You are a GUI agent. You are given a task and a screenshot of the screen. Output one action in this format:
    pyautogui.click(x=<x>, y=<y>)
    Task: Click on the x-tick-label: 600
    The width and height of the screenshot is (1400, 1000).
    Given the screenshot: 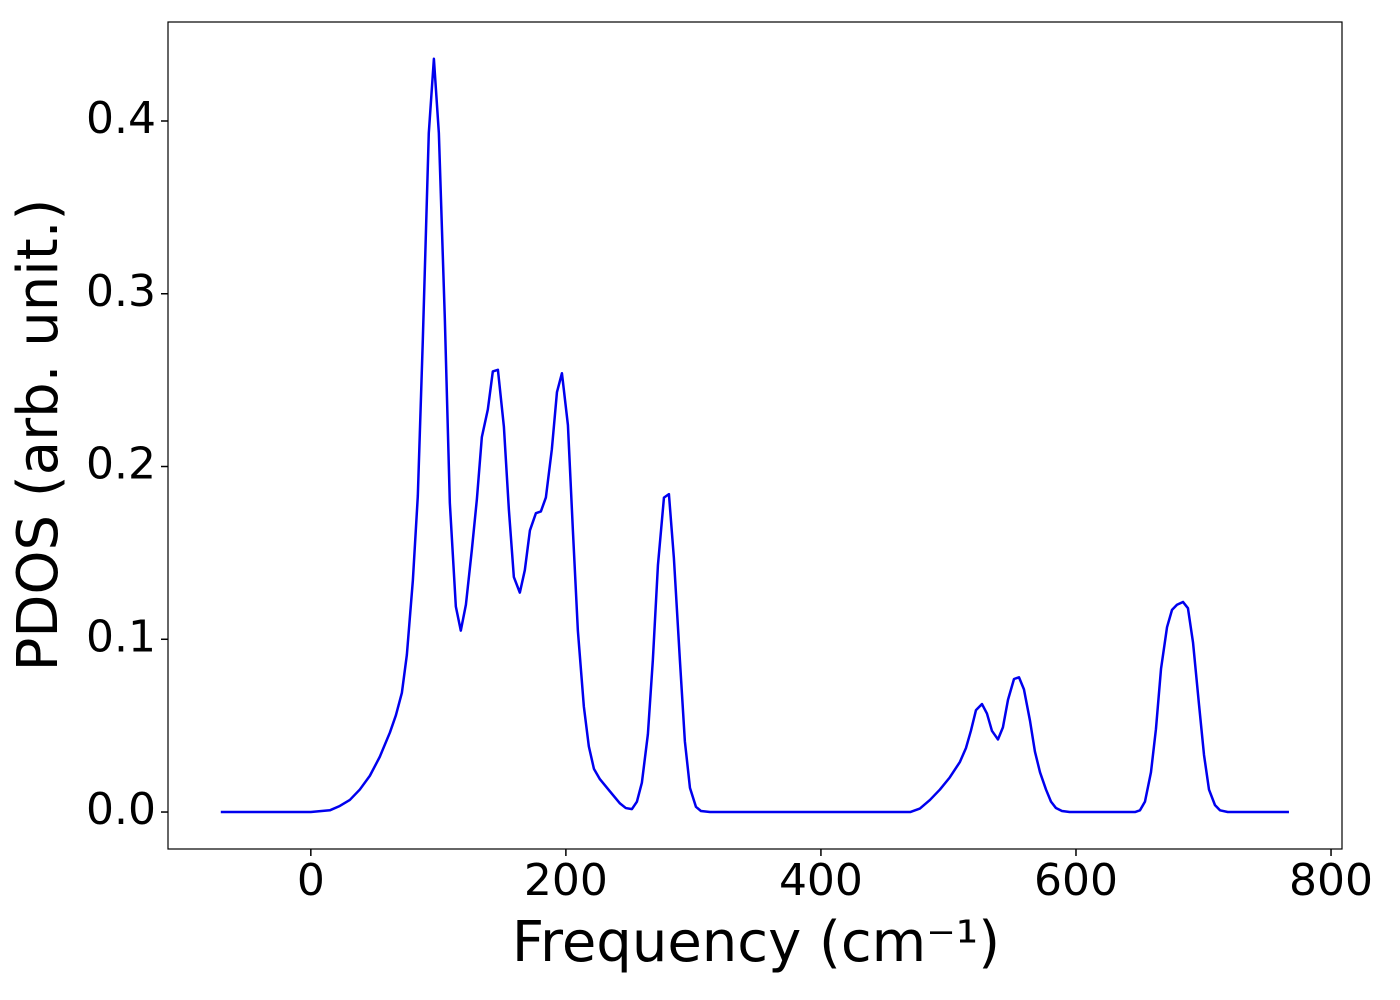 What is the action you would take?
    pyautogui.click(x=1076, y=880)
    